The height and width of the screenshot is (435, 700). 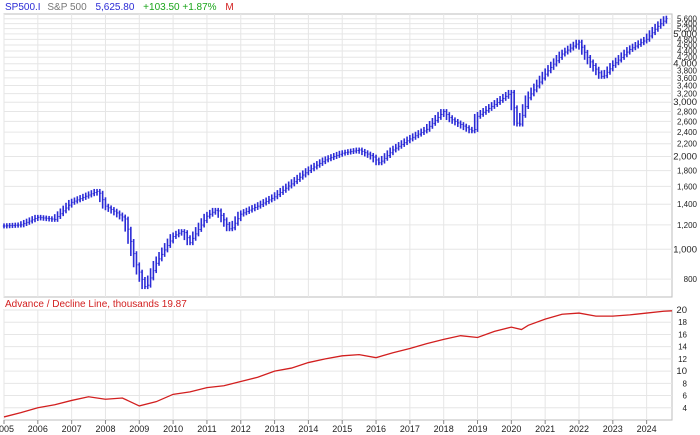 What do you see at coordinates (687, 132) in the screenshot?
I see `price-ytick-label: 2,400` at bounding box center [687, 132].